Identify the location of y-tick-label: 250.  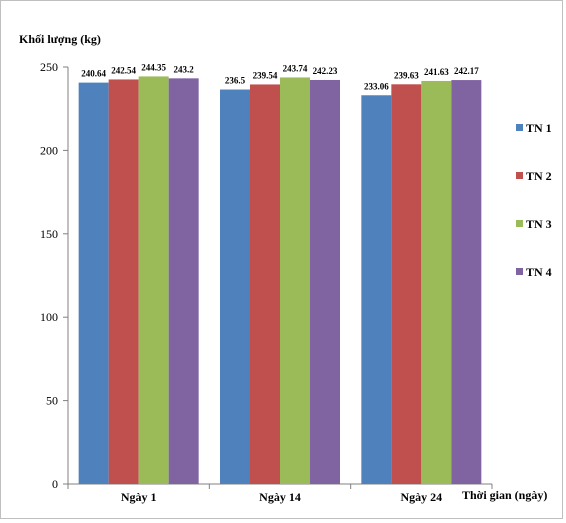
(49, 67).